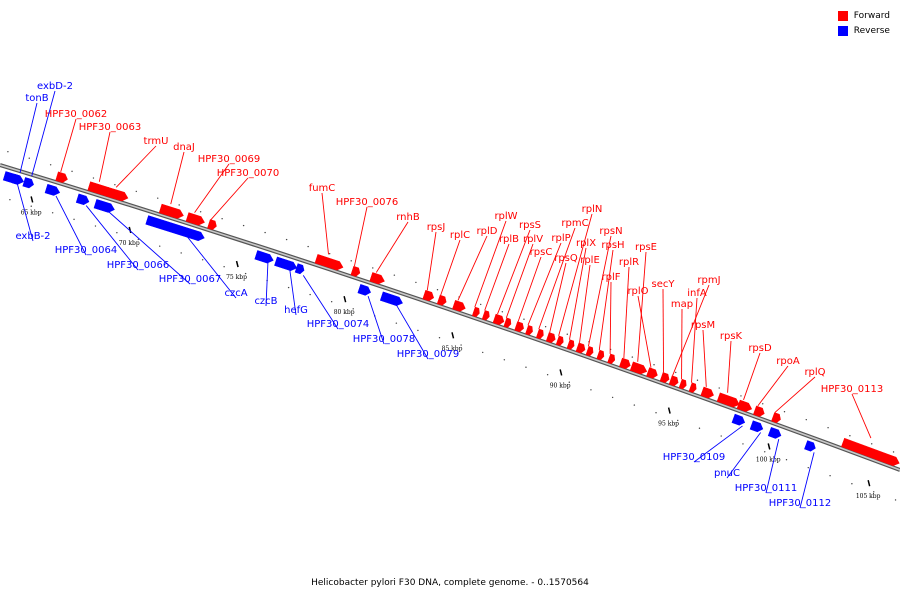  What do you see at coordinates (129, 243) in the screenshot?
I see `tick-label: 70 kbp` at bounding box center [129, 243].